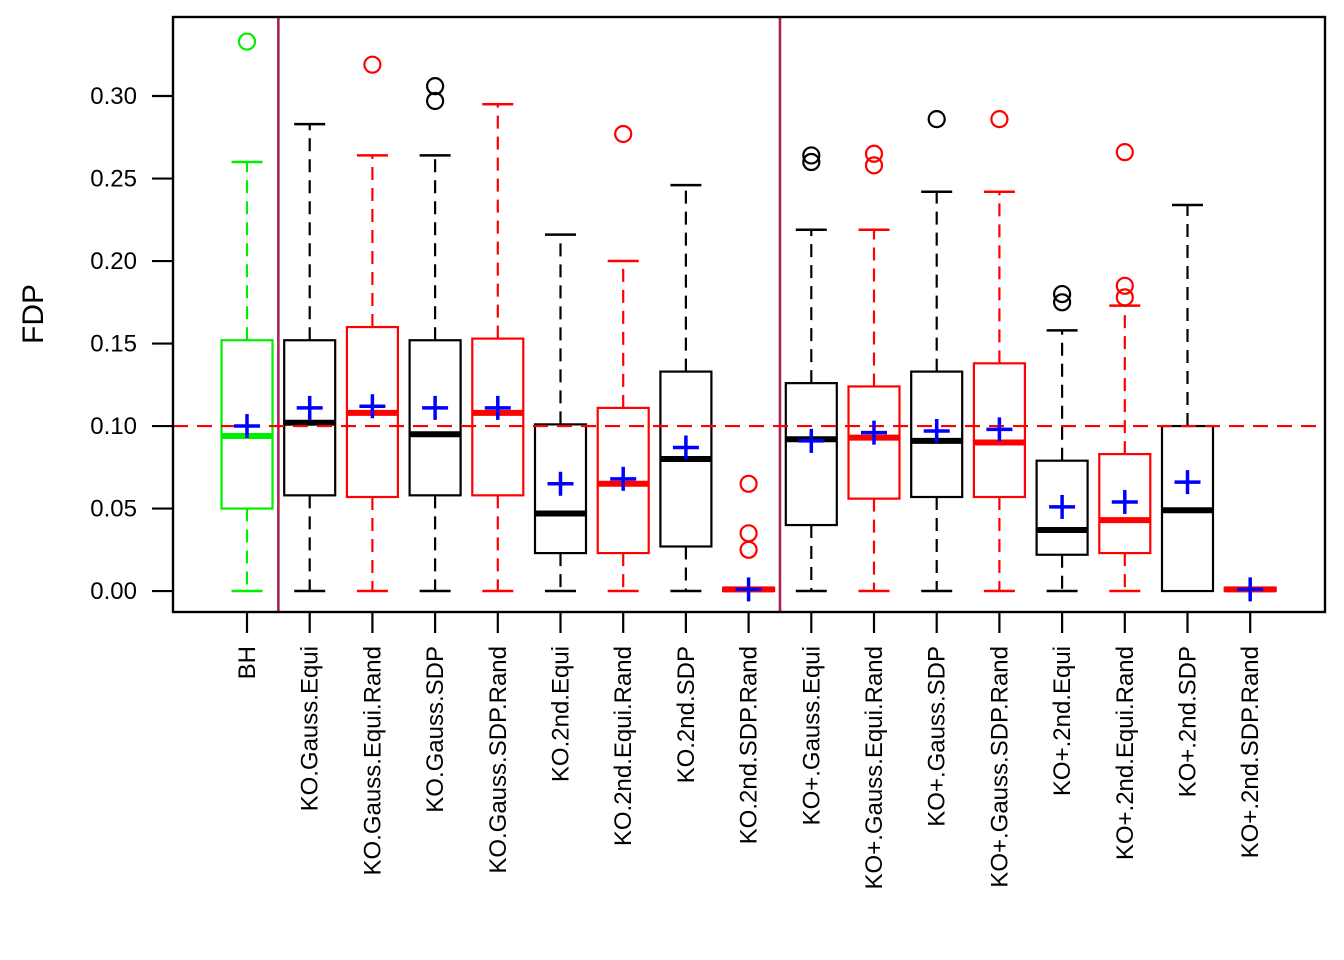 This screenshot has height=960, width=1344. What do you see at coordinates (113, 96) in the screenshot?
I see `y-tick-label-0.30: 0.30` at bounding box center [113, 96].